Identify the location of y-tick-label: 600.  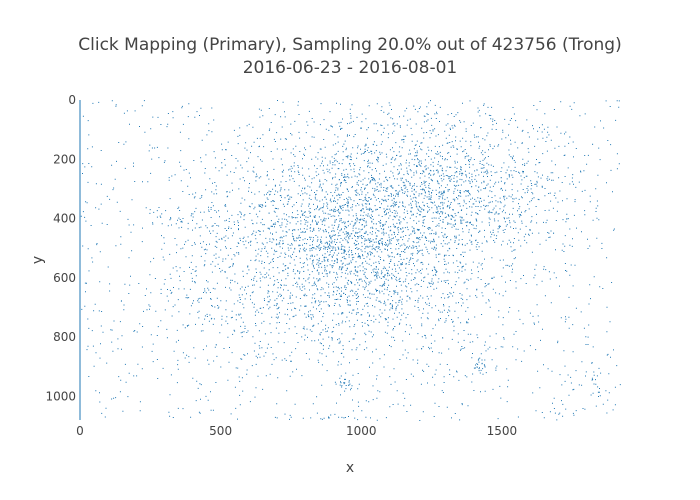
(64, 278).